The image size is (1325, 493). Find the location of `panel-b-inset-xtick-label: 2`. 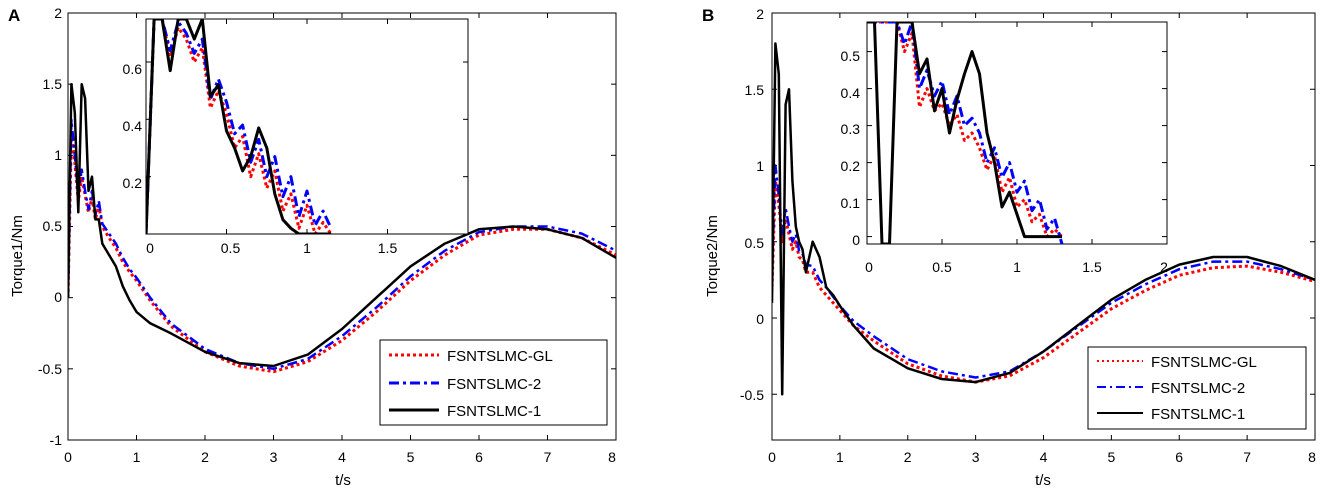

panel-b-inset-xtick-label: 2 is located at coordinates (1164, 267).